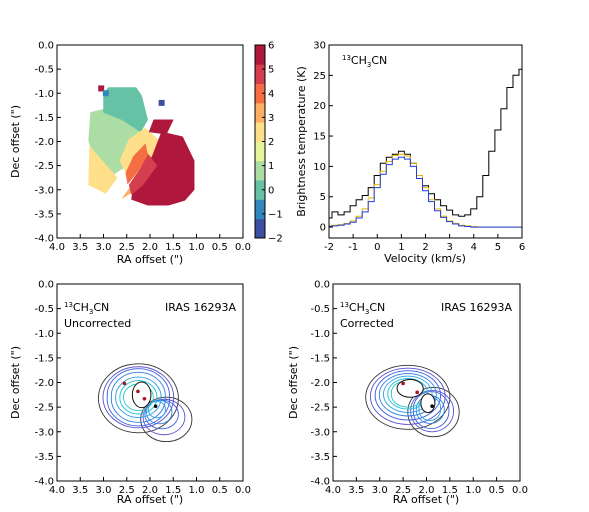 The image size is (589, 512). I want to click on velocity-map-x-tick-label: 2.5, so click(127, 247).